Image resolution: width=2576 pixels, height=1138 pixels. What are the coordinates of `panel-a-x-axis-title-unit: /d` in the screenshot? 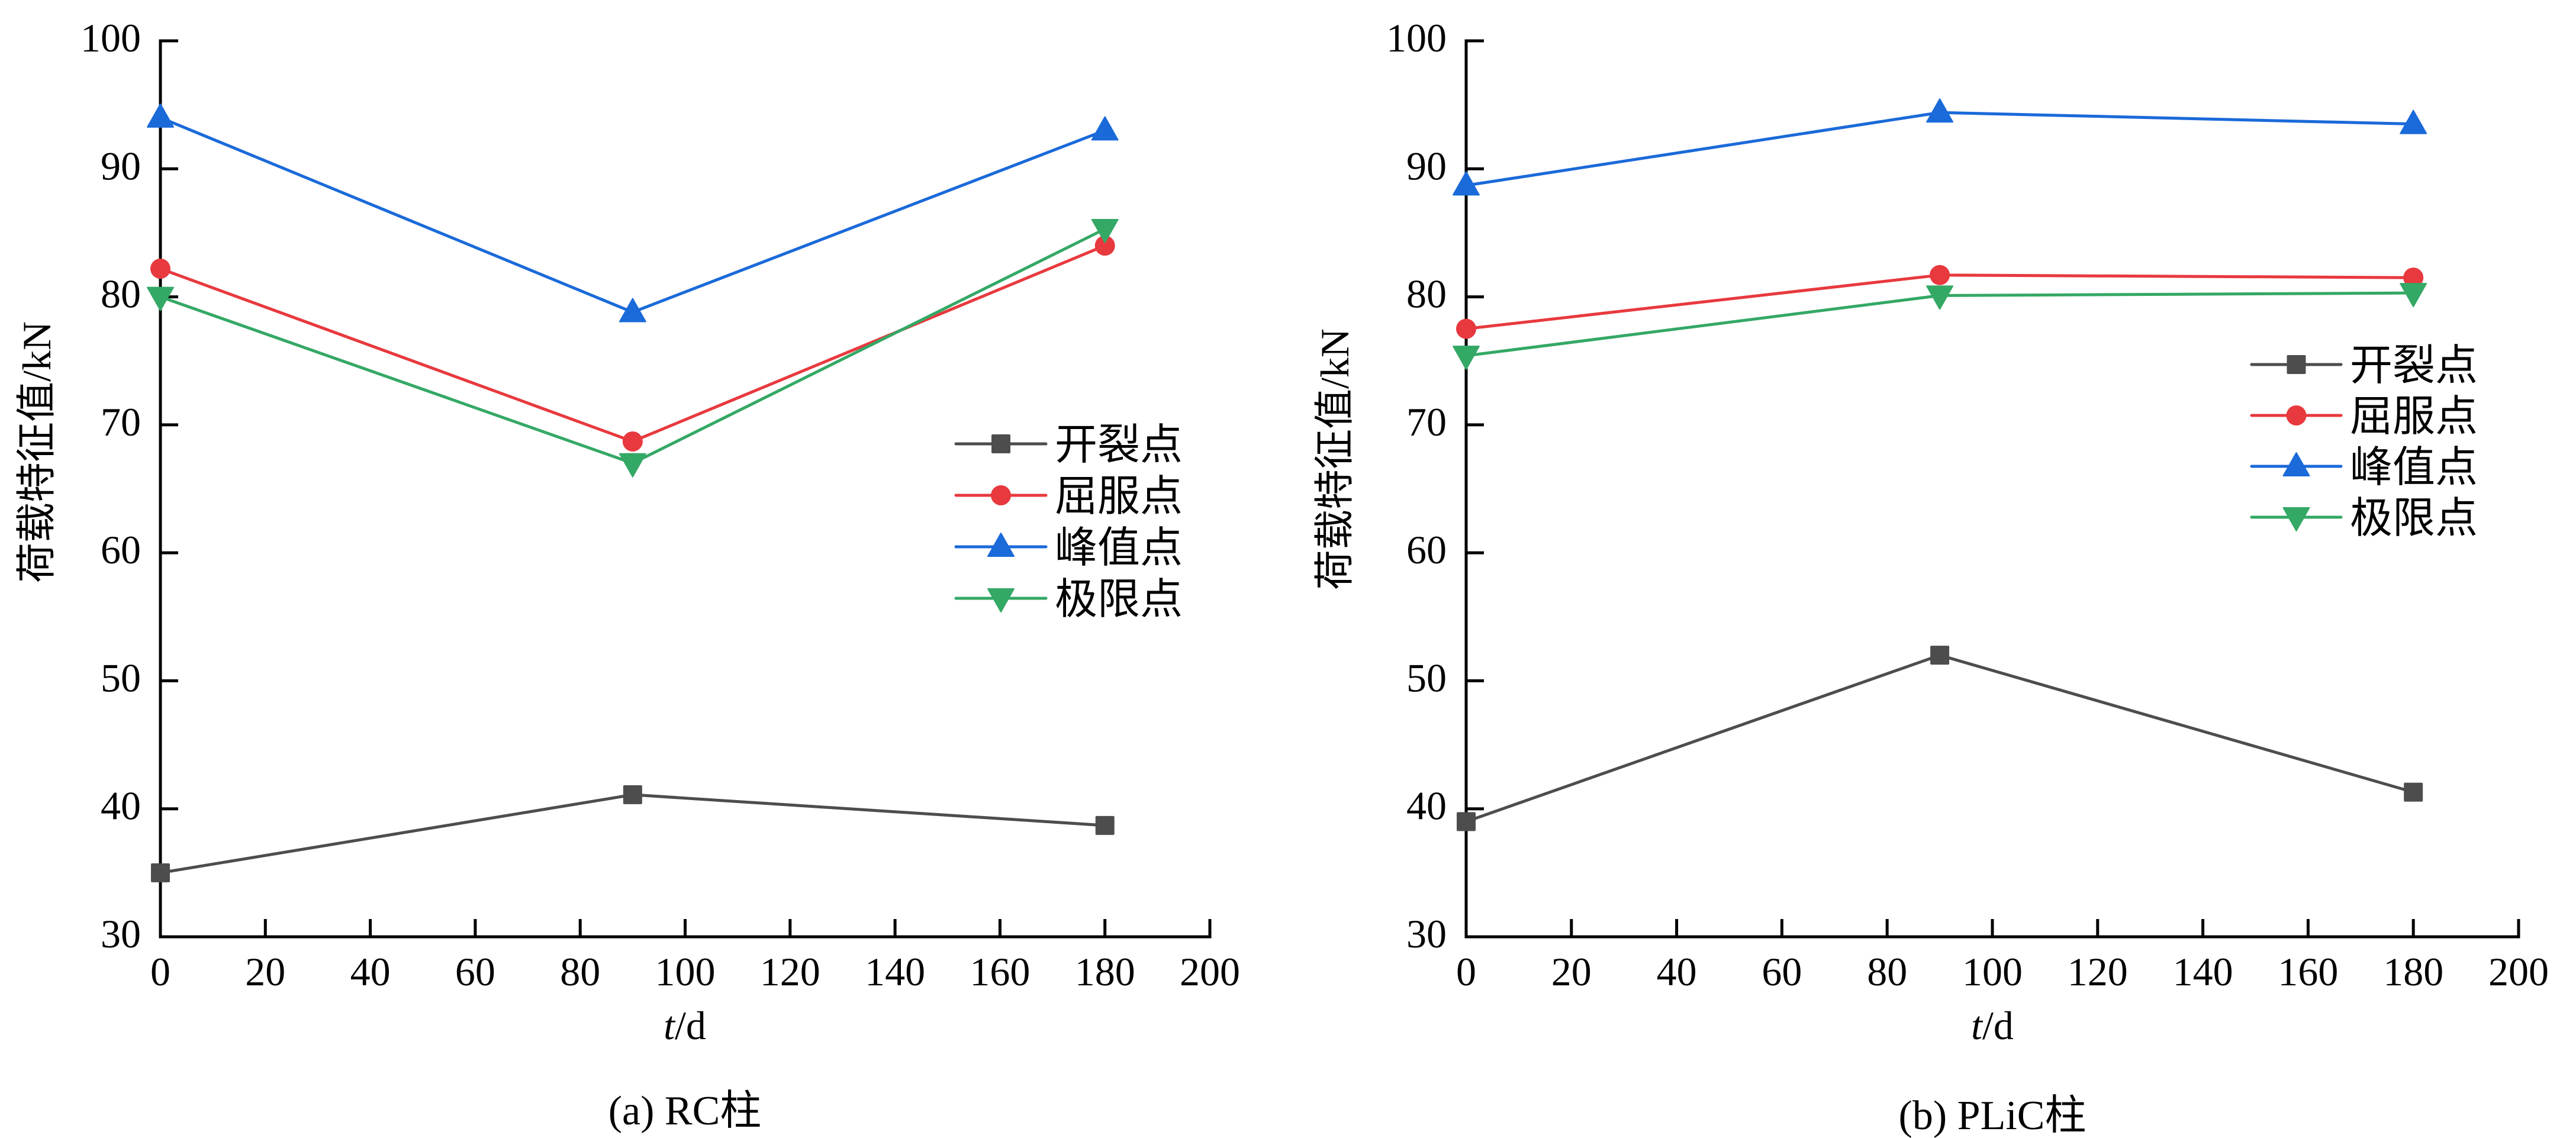 It's located at (690, 1025).